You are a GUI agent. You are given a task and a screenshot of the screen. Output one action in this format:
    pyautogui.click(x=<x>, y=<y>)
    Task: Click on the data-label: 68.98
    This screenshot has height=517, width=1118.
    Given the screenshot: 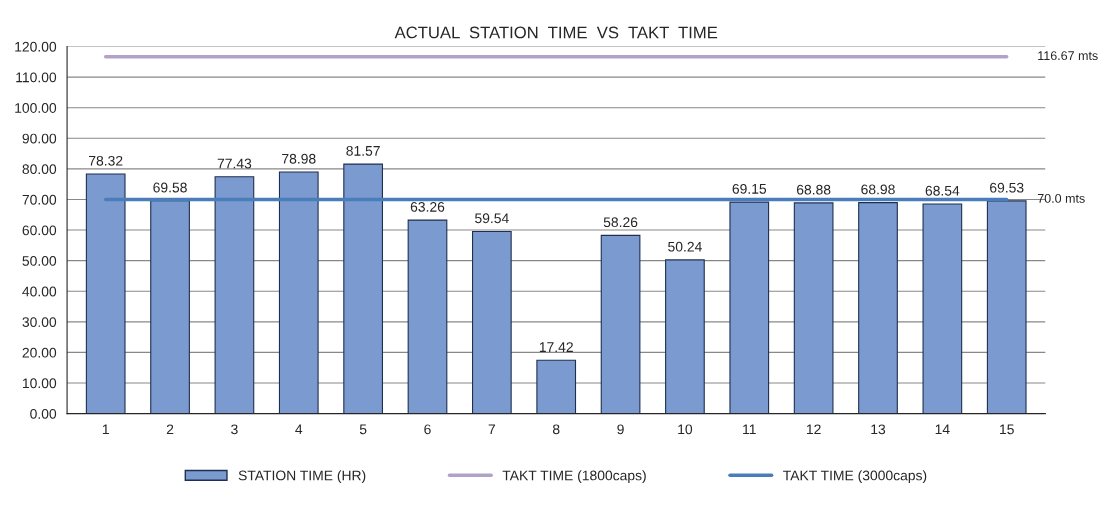 What is the action you would take?
    pyautogui.click(x=878, y=189)
    